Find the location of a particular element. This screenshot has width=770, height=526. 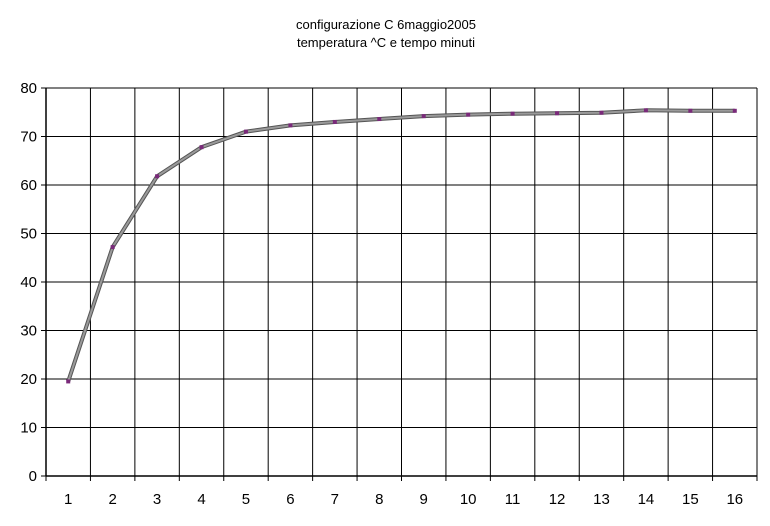

x-tick-label: 10 is located at coordinates (468, 499).